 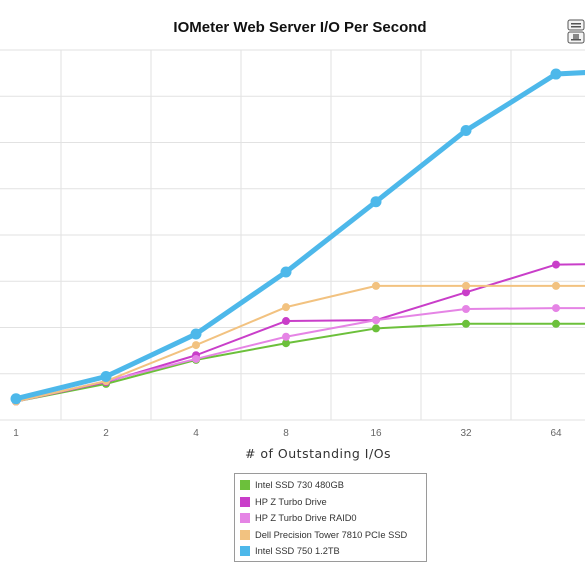 What do you see at coordinates (299, 485) in the screenshot?
I see `legend-label: Intel SSD 730 480GB` at bounding box center [299, 485].